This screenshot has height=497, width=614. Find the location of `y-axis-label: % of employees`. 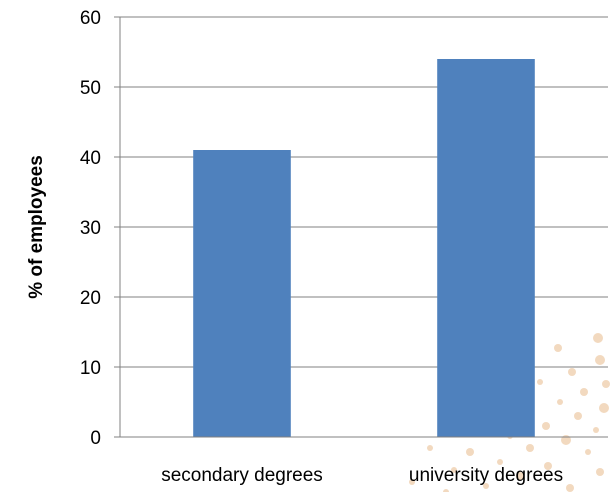

y-axis-label: % of employees is located at coordinates (36, 227).